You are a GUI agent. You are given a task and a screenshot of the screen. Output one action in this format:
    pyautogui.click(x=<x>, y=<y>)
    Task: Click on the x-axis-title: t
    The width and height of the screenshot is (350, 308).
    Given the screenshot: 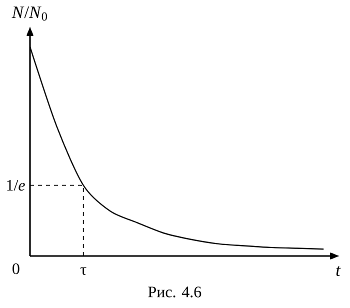 What is the action you would take?
    pyautogui.click(x=338, y=271)
    